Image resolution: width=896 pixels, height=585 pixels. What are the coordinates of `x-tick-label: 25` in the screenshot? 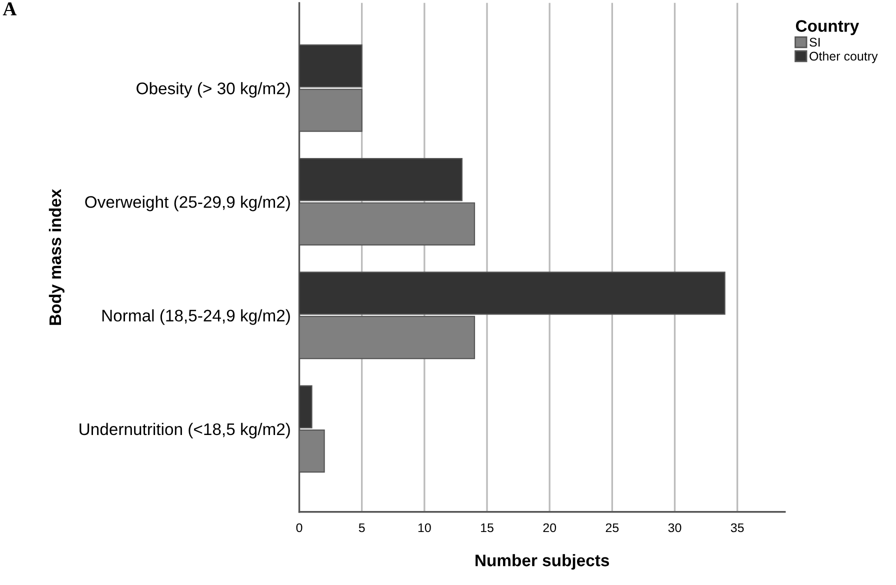 It's located at (612, 527).